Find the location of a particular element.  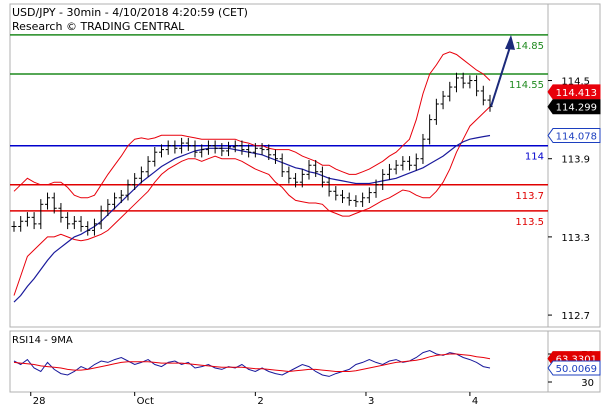

price-tag-label-moving_average: 114.078 is located at coordinates (576, 137).